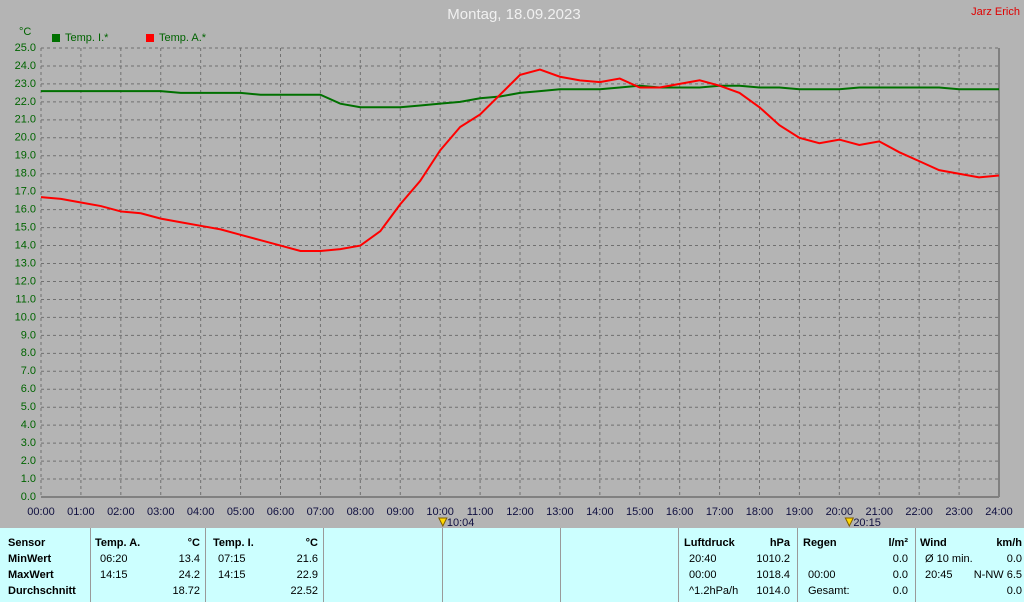  What do you see at coordinates (307, 559) in the screenshot?
I see `cell-value: 21.6` at bounding box center [307, 559].